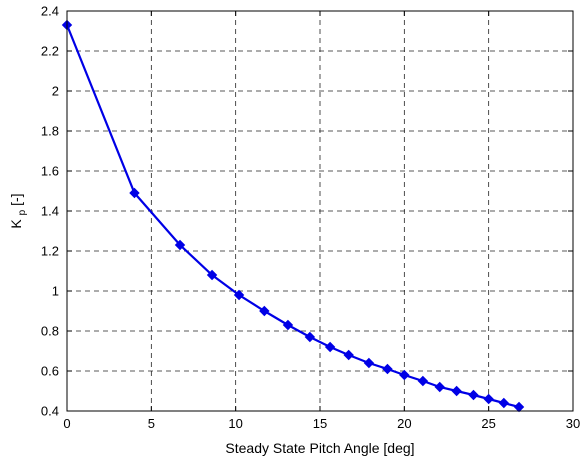 The height and width of the screenshot is (467, 584). Describe the element at coordinates (16, 199) in the screenshot. I see `y-axis-title-suffix: [-]` at that location.